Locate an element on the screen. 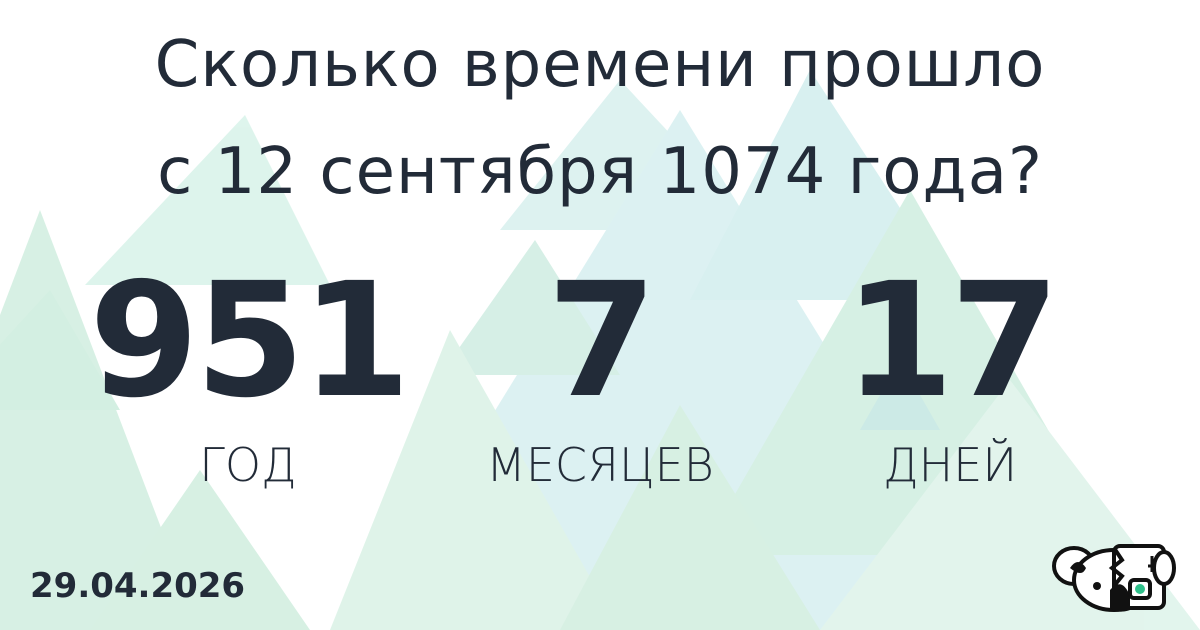 Image resolution: width=1200 pixels, height=630 pixels. days-value: 17 is located at coordinates (952, 341).